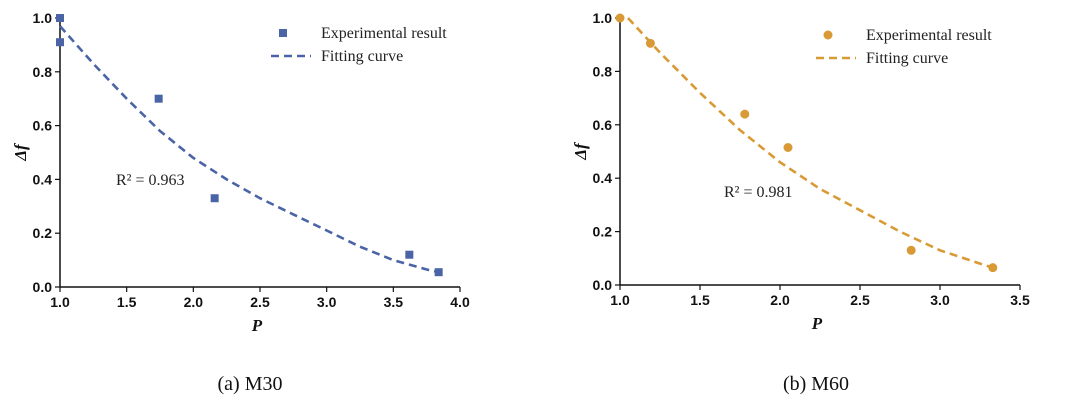  I want to click on x-tick-label: 4.0, so click(460, 302).